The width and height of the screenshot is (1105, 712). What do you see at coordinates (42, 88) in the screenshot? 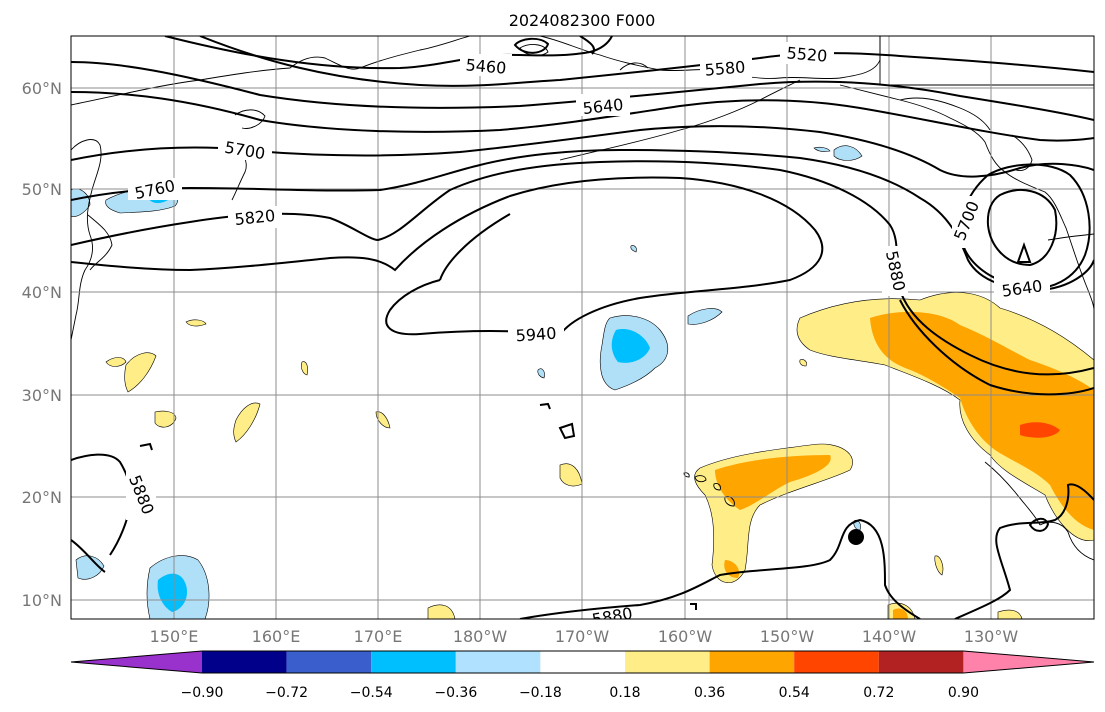
I see `lat-tick-label: 60°N` at bounding box center [42, 88].